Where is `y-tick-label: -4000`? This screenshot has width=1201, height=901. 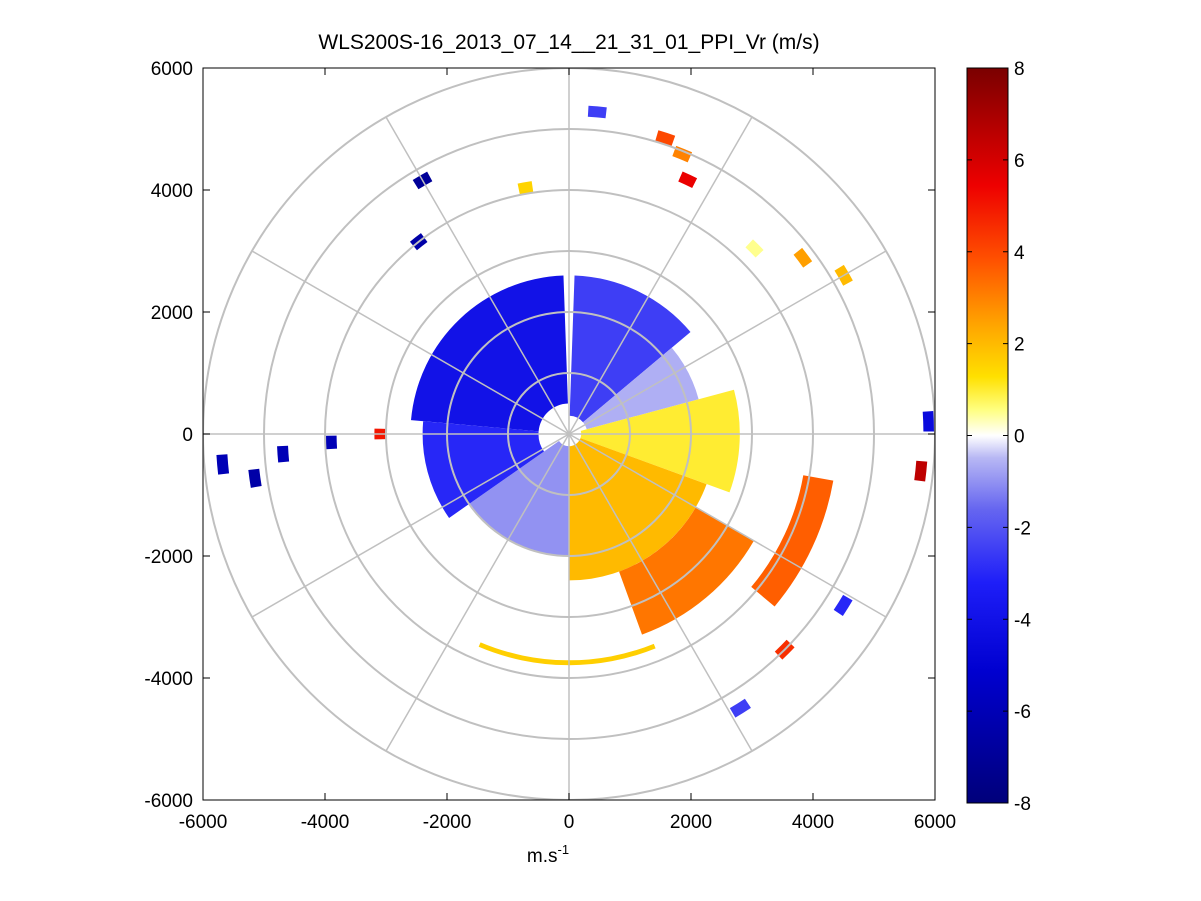
y-tick-label: -4000 is located at coordinates (168, 679).